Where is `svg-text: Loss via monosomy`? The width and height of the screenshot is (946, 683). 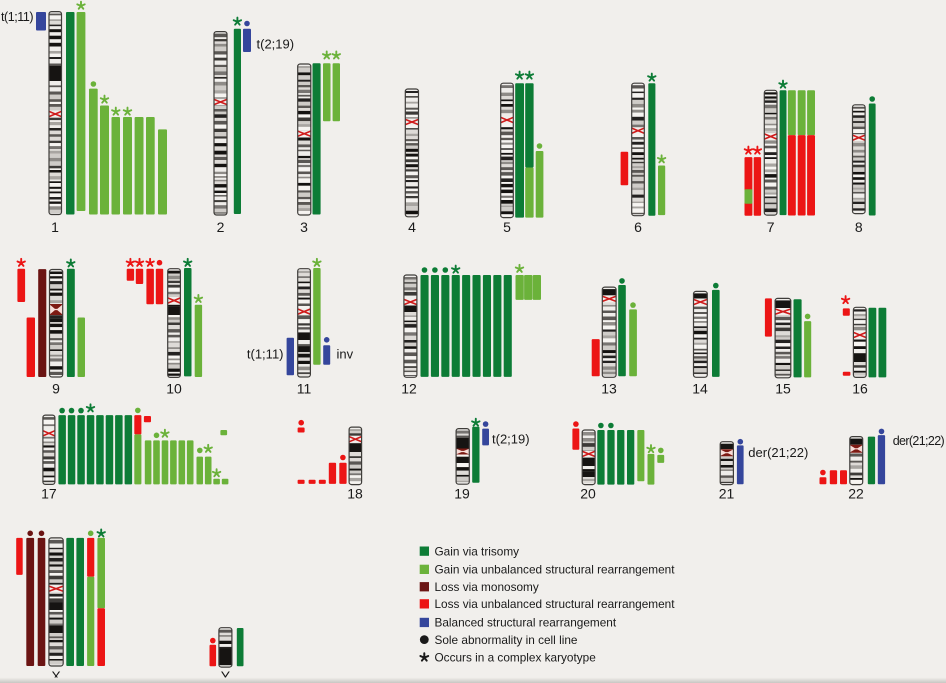 svg-text: Loss via monosomy is located at coordinates (487, 587).